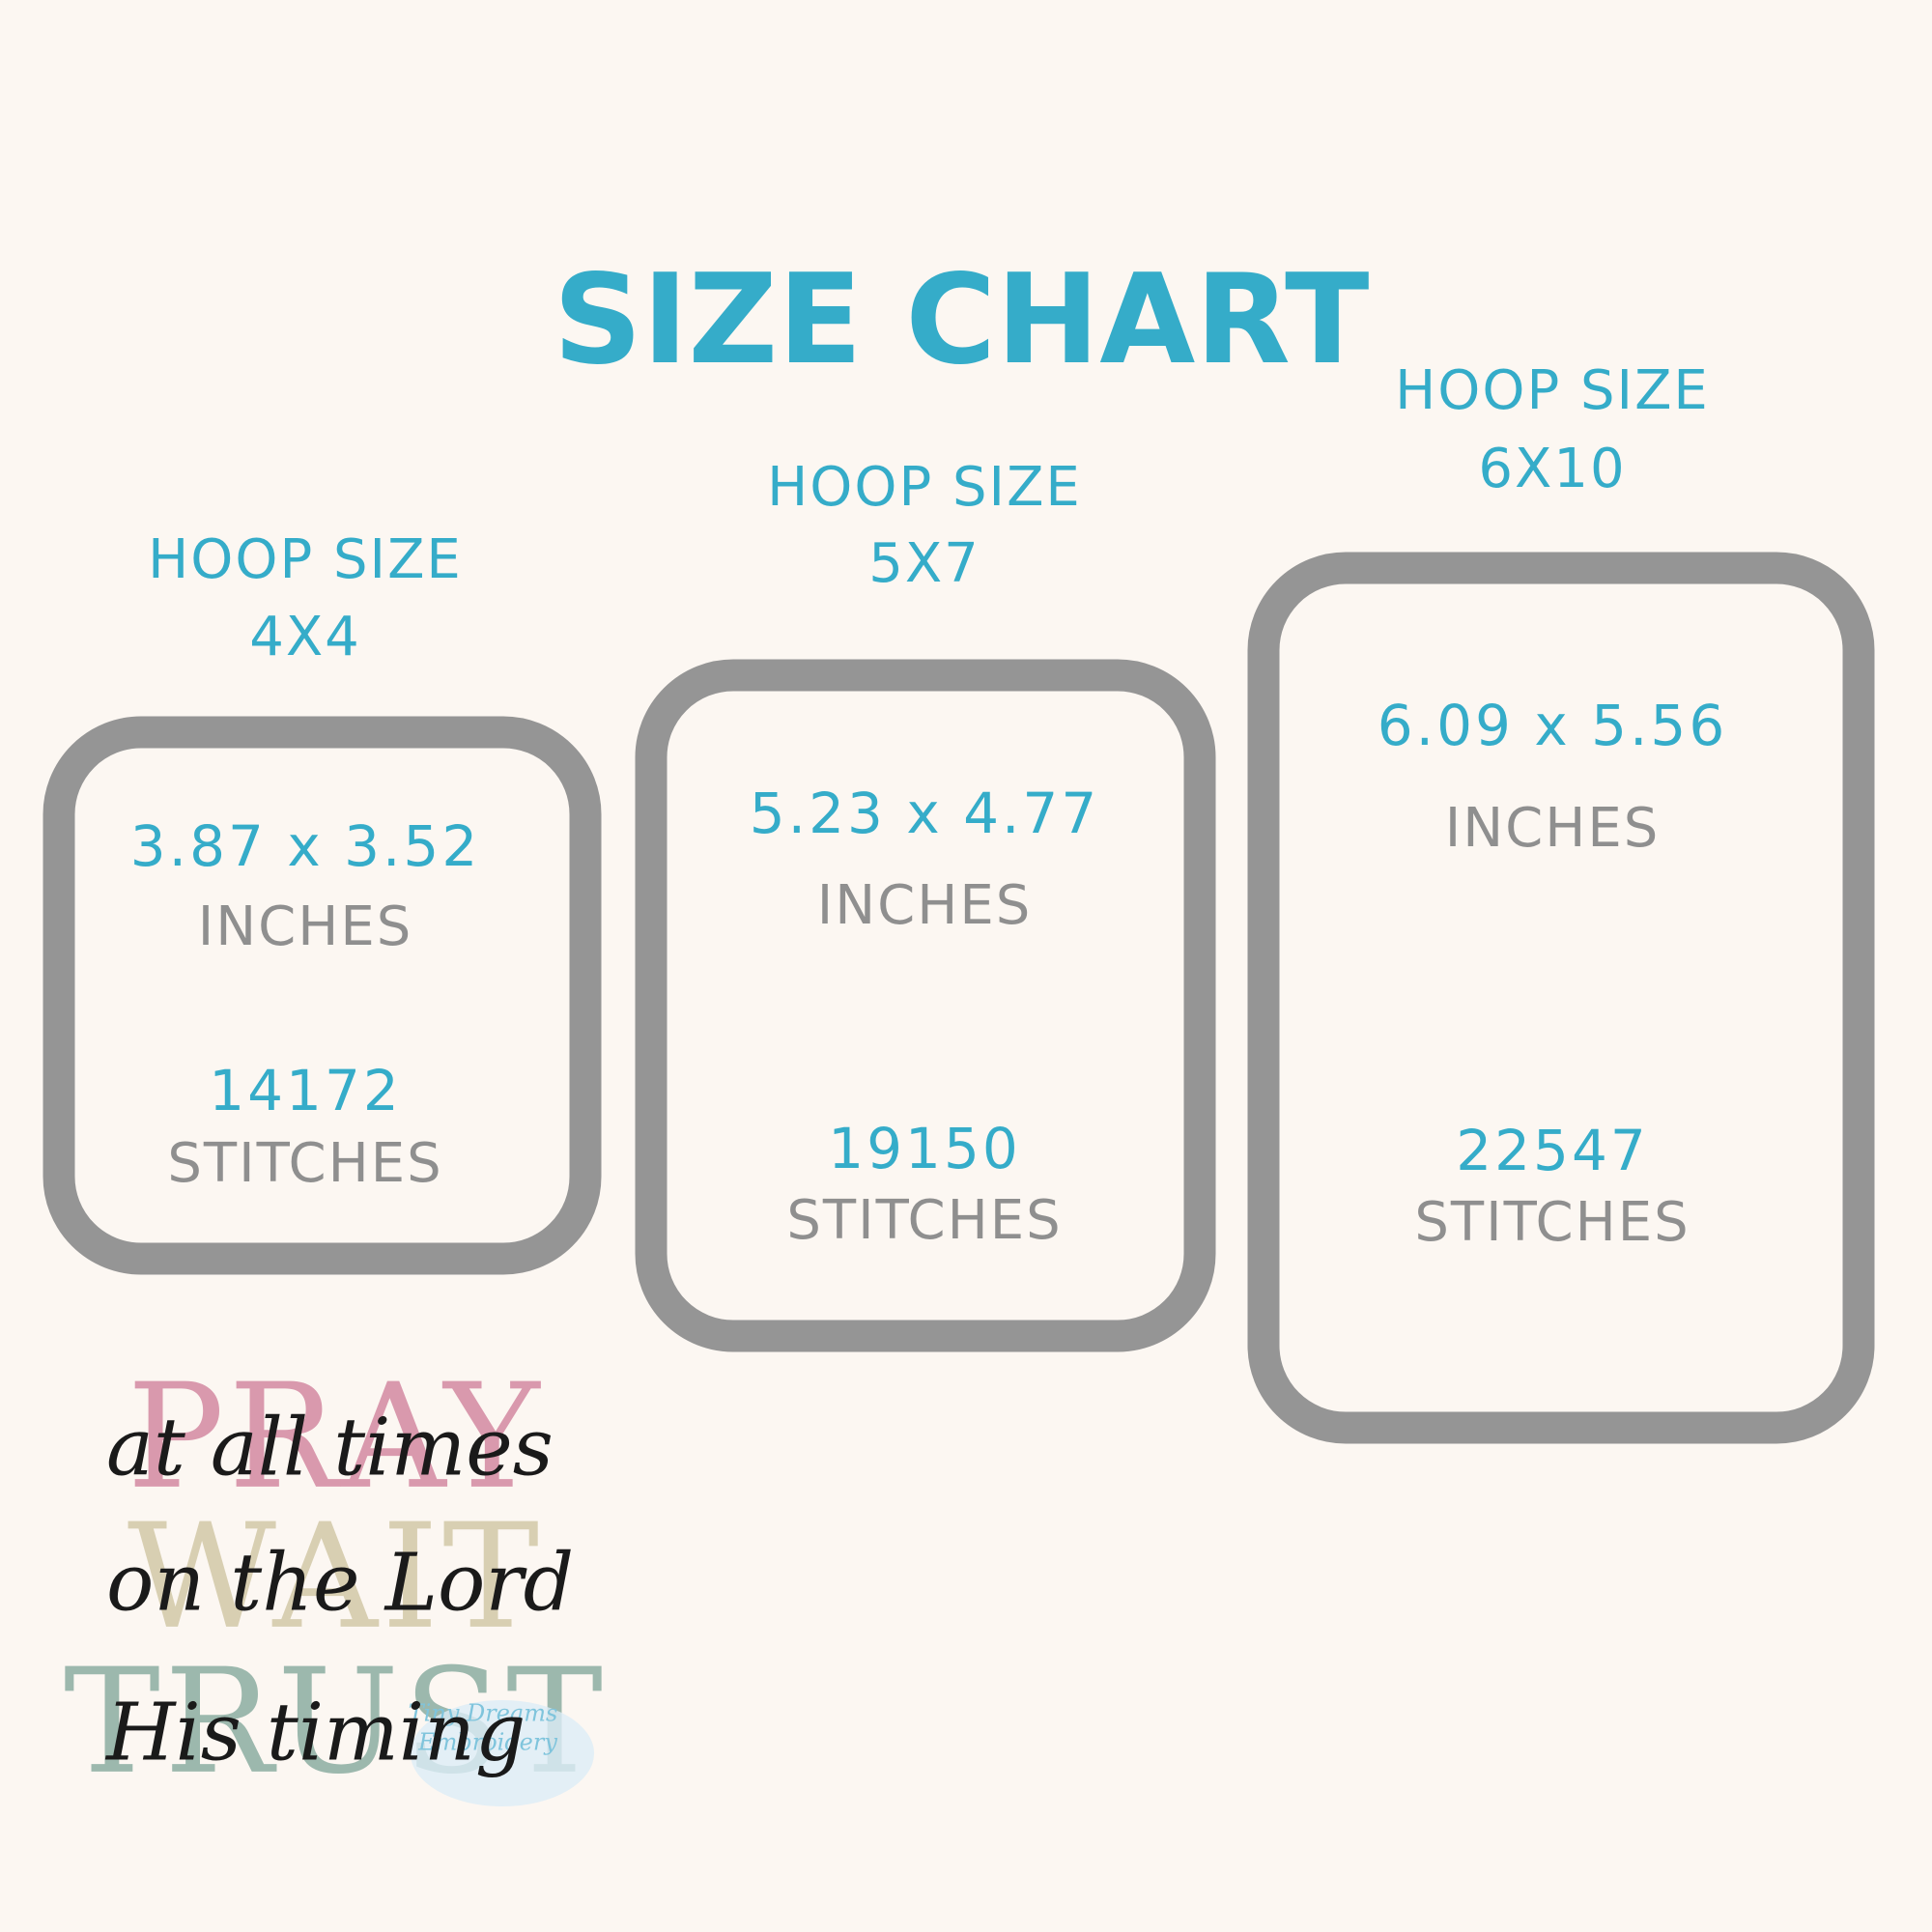 This screenshot has height=1932, width=1932. Describe the element at coordinates (1552, 725) in the screenshot. I see `hoop-dimensions: 6.09 x 5.56` at that location.